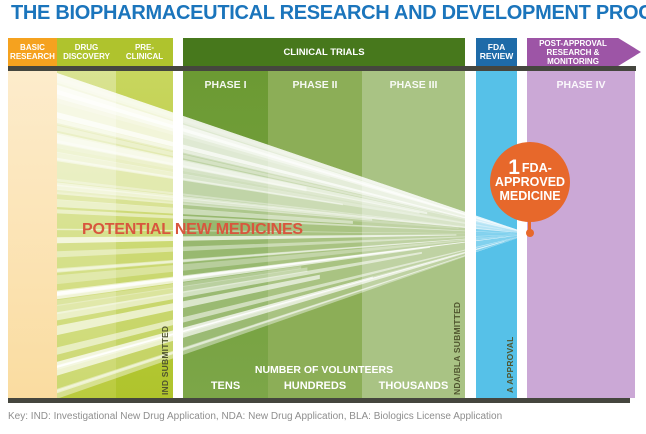  I want to click on stage-post-line1: POST-APPROVAL, so click(573, 43).